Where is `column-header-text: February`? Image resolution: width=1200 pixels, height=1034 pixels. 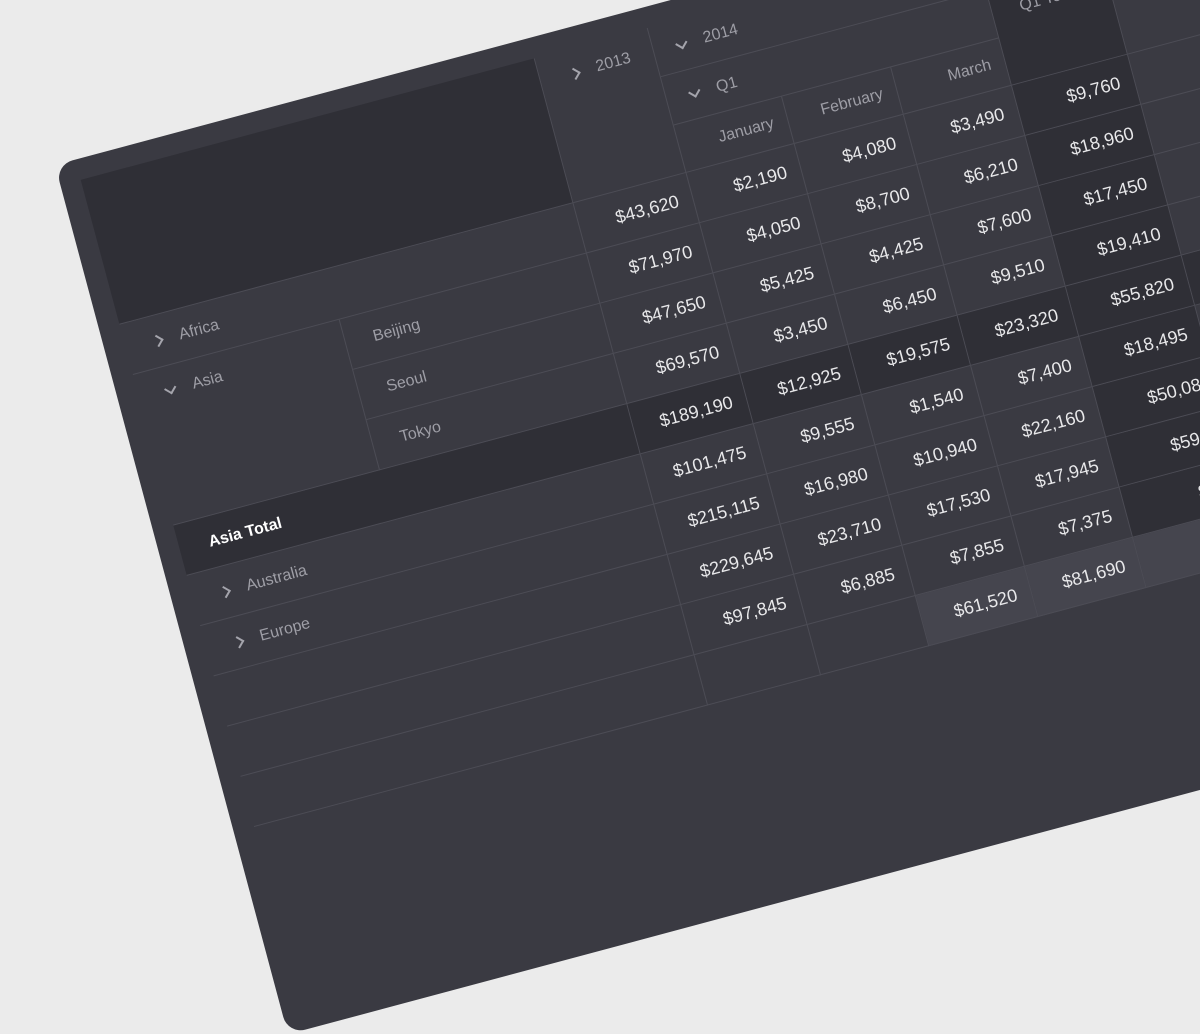
column-header-text: February is located at coordinates (851, 102).